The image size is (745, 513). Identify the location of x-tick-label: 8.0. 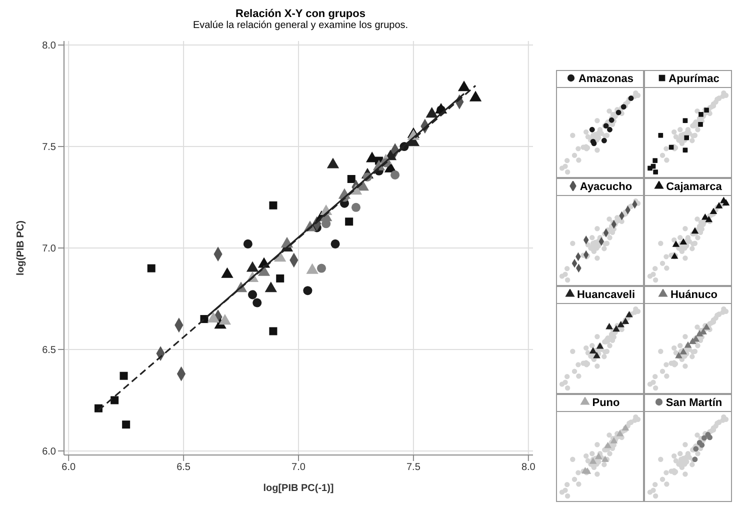
(528, 468).